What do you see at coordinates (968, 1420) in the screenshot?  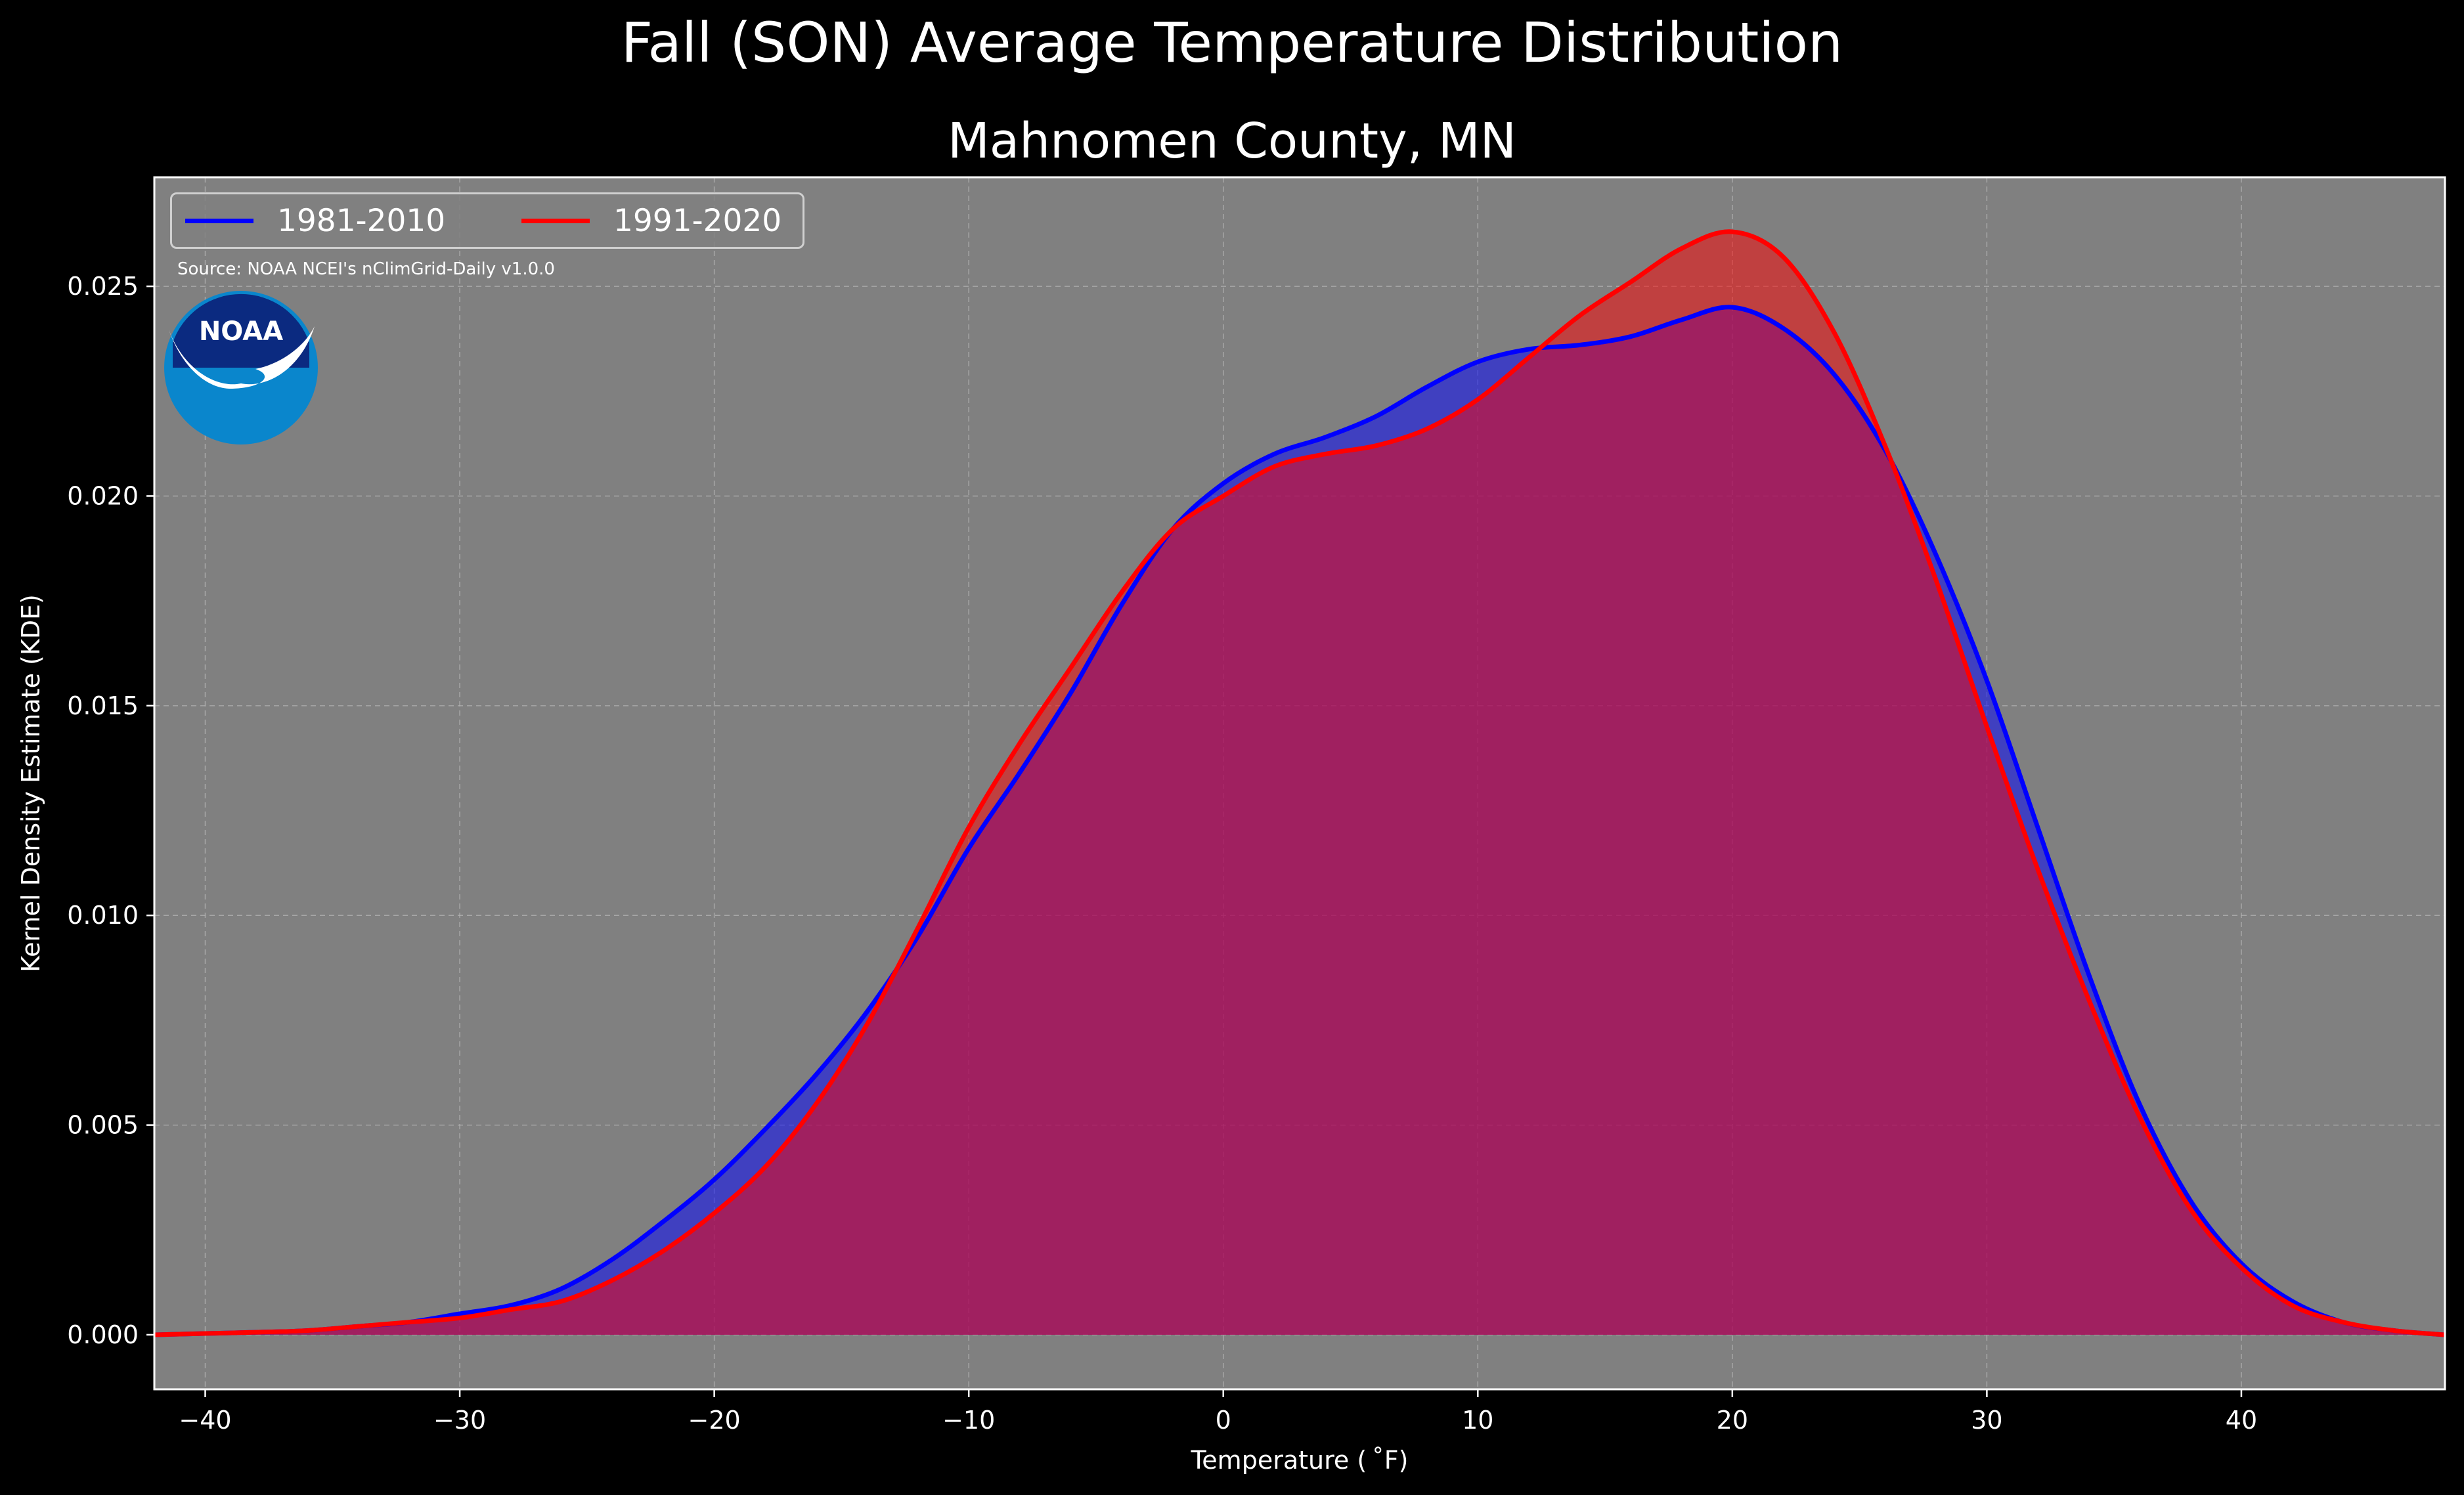 I see `x-tick-label: −10` at bounding box center [968, 1420].